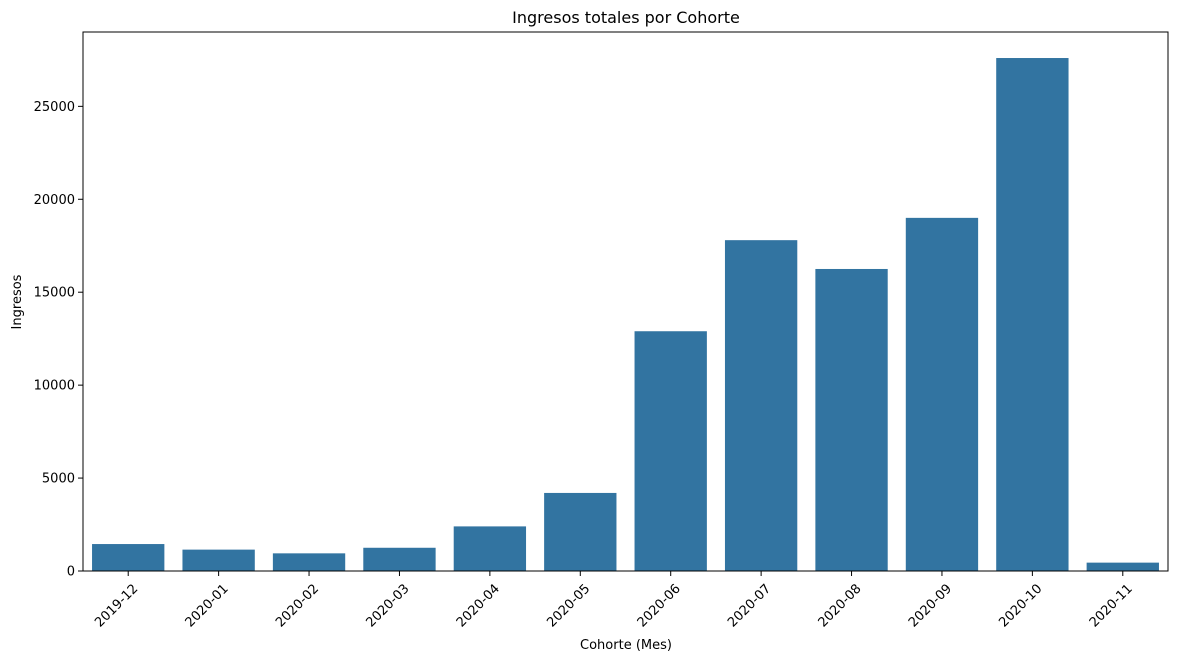 Image resolution: width=1178 pixels, height=661 pixels. I want to click on y-tick-label: 15000, so click(54, 293).